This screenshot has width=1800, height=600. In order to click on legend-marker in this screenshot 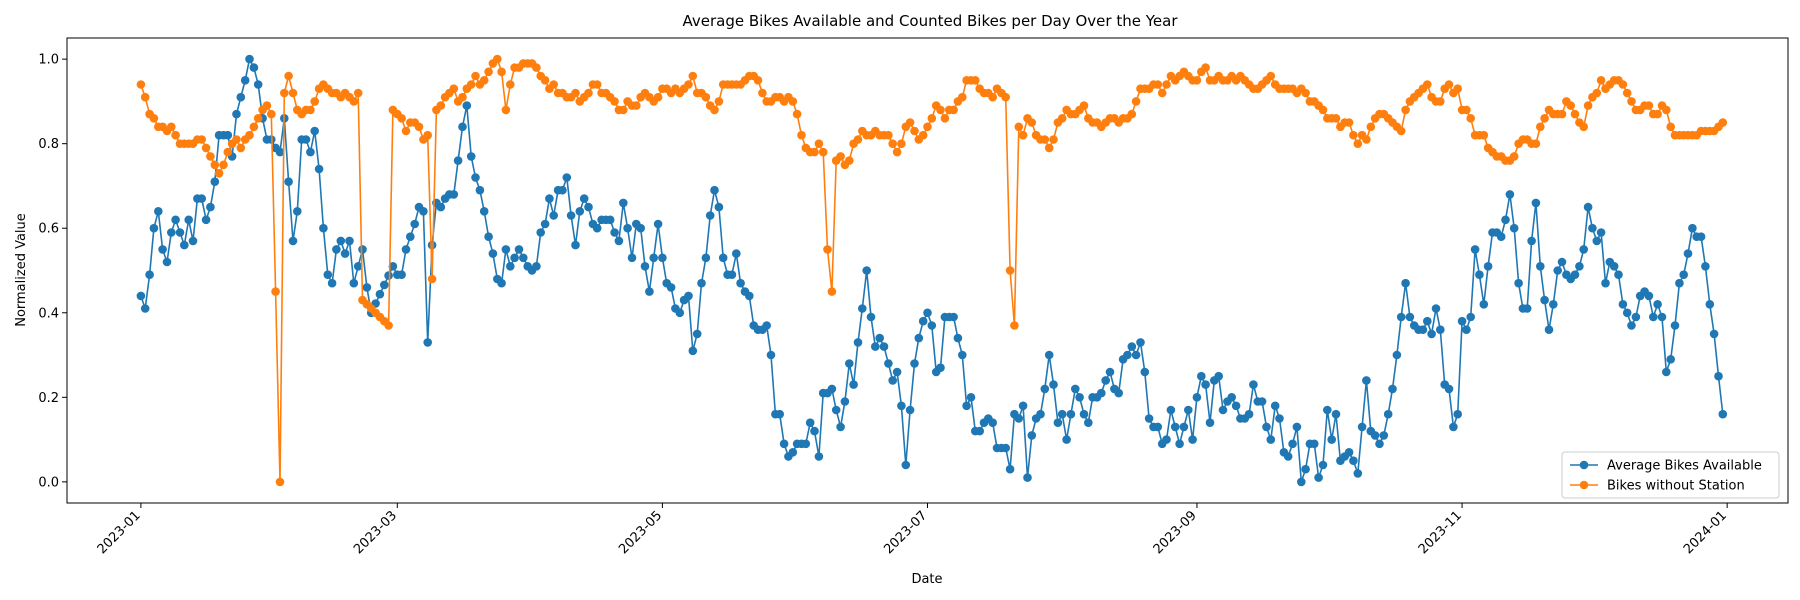, I will do `click(1584, 485)`.